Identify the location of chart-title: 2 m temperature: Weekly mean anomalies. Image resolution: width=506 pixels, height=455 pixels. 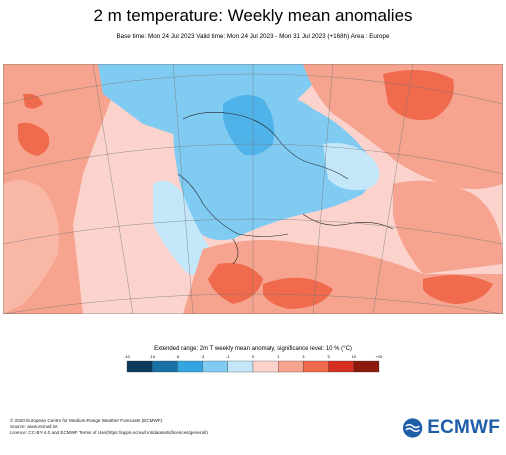
(253, 15).